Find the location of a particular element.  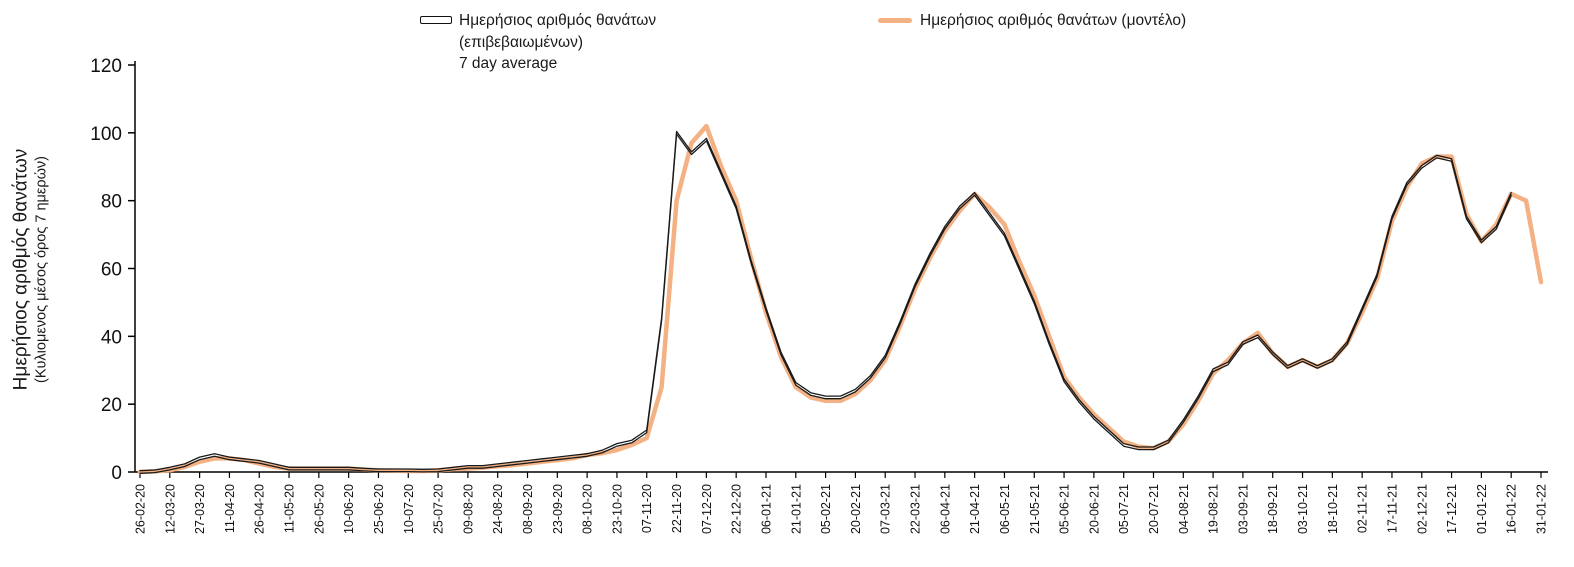

svg-text: 22-12-20 is located at coordinates (737, 509).